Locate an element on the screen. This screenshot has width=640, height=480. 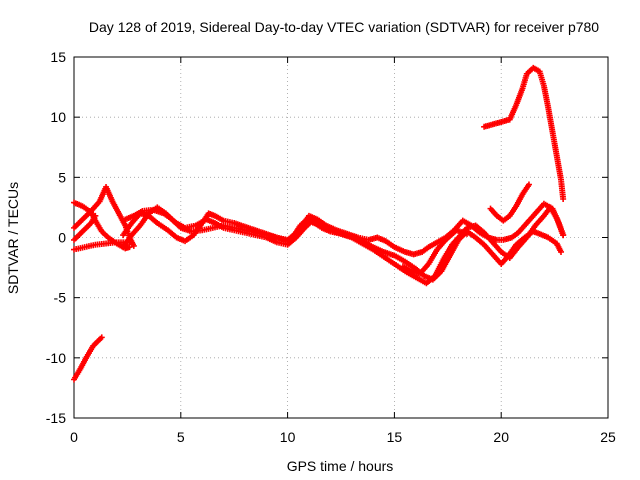
y-tick-label: 5 is located at coordinates (62, 177).